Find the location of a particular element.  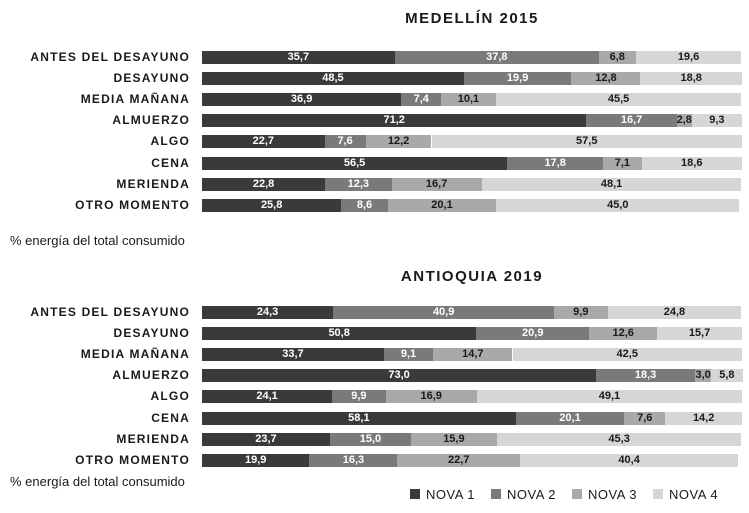

bar-row: 50,8 20,9 12,6 15,7 is located at coordinates (472, 334).